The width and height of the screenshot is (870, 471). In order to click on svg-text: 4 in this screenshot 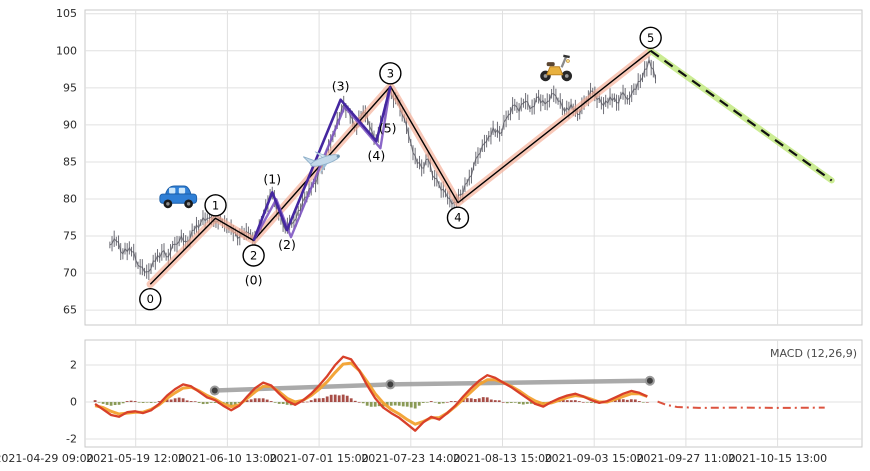, I will do `click(457, 218)`.